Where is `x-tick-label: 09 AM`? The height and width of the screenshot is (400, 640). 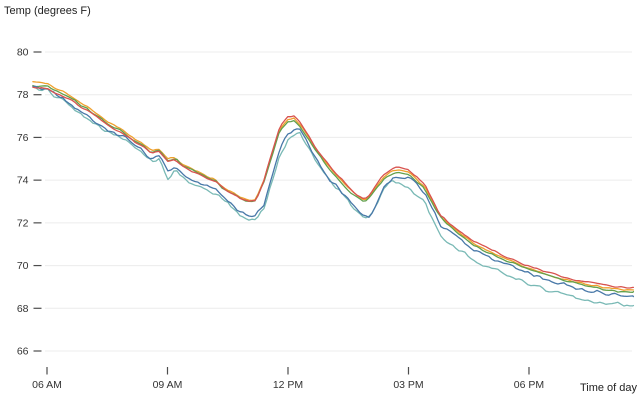 x-tick-label: 09 AM is located at coordinates (168, 385).